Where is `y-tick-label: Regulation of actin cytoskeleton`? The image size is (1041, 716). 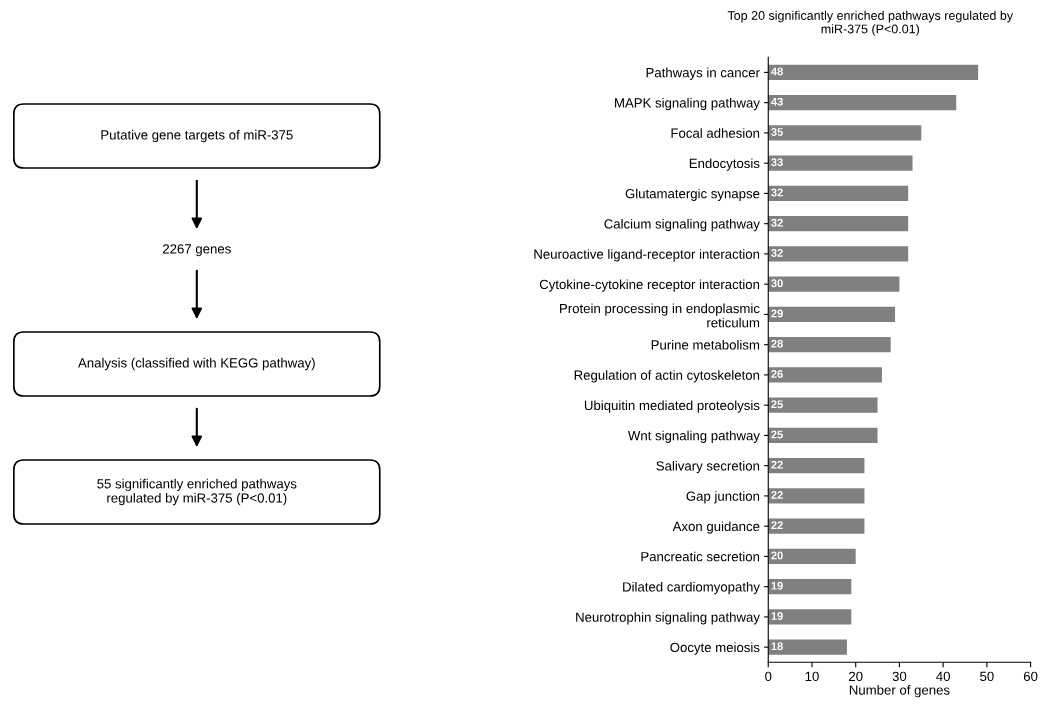 y-tick-label: Regulation of actin cytoskeleton is located at coordinates (667, 376).